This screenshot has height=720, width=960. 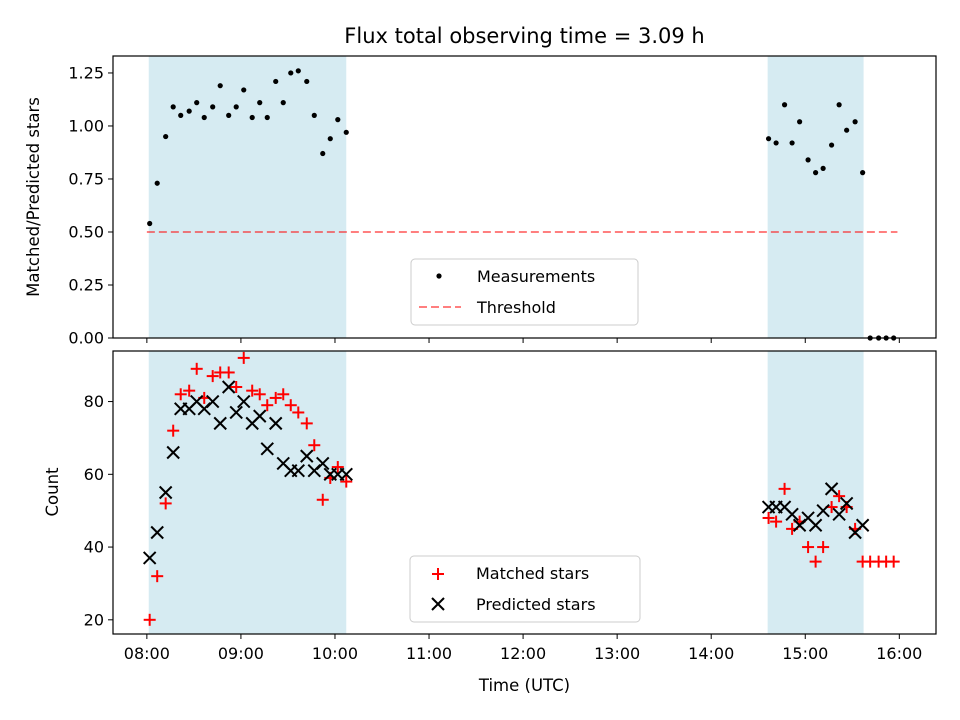 I want to click on legend-matched-marker, so click(x=438, y=574).